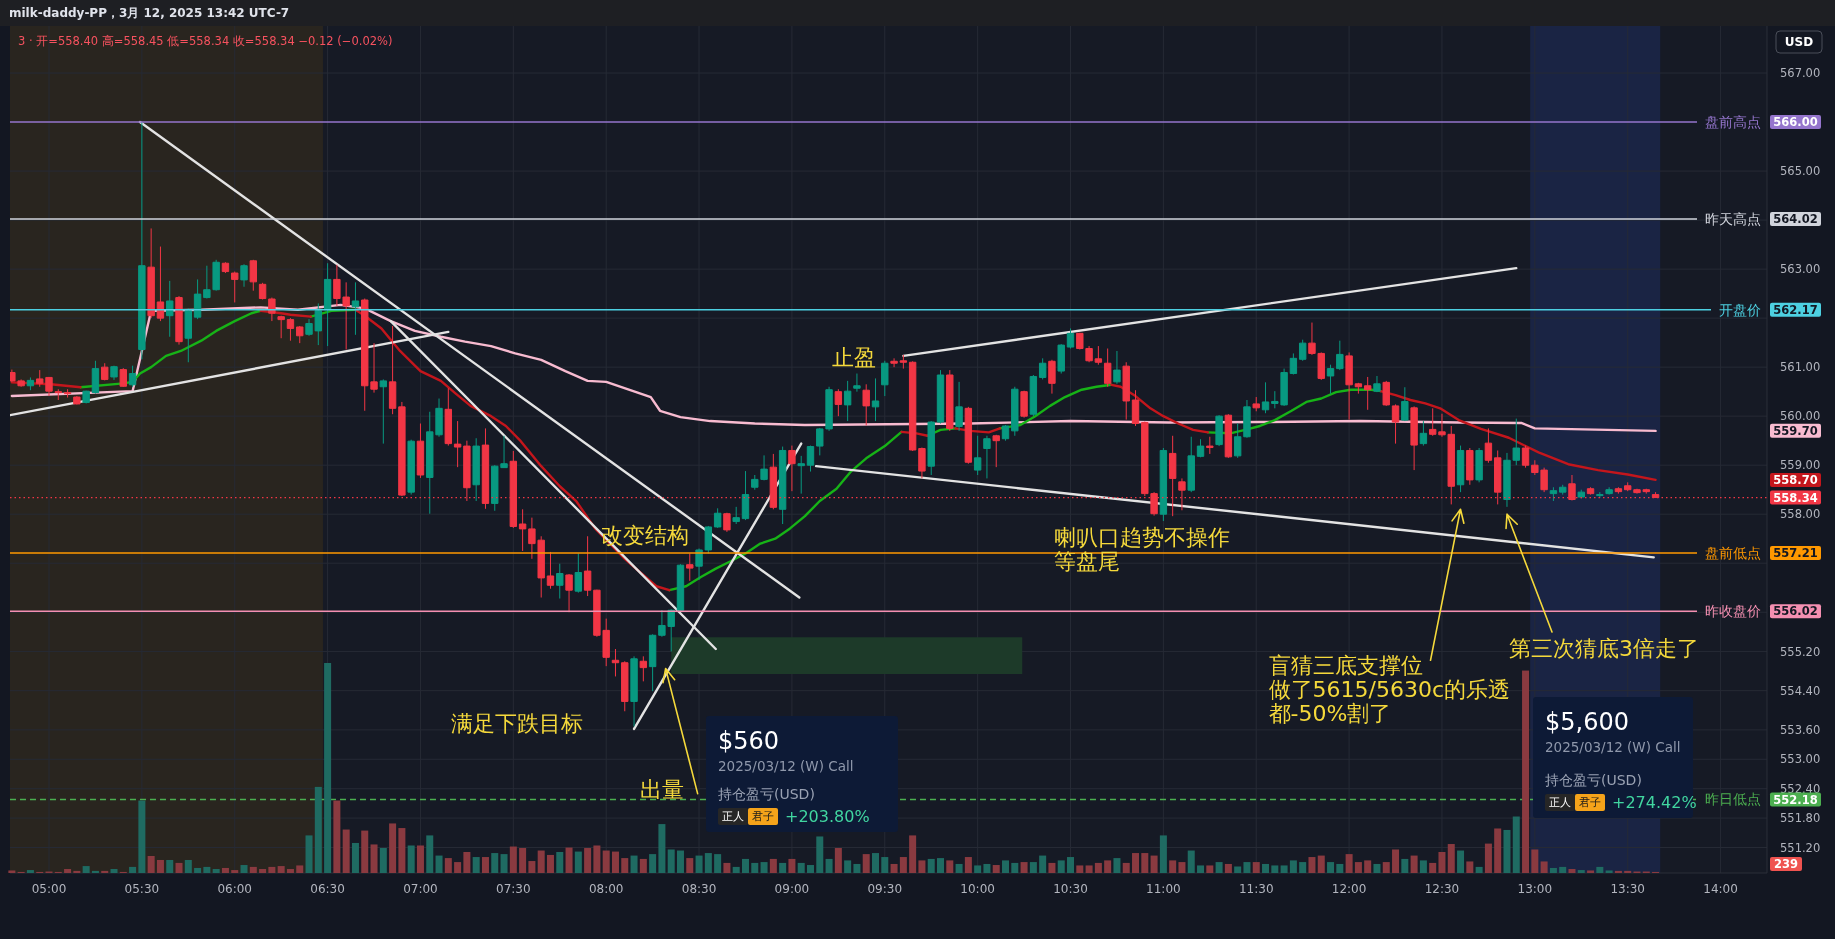 Image resolution: width=1835 pixels, height=939 pixels. I want to click on y-tick-label: 558.34, so click(1795, 497).